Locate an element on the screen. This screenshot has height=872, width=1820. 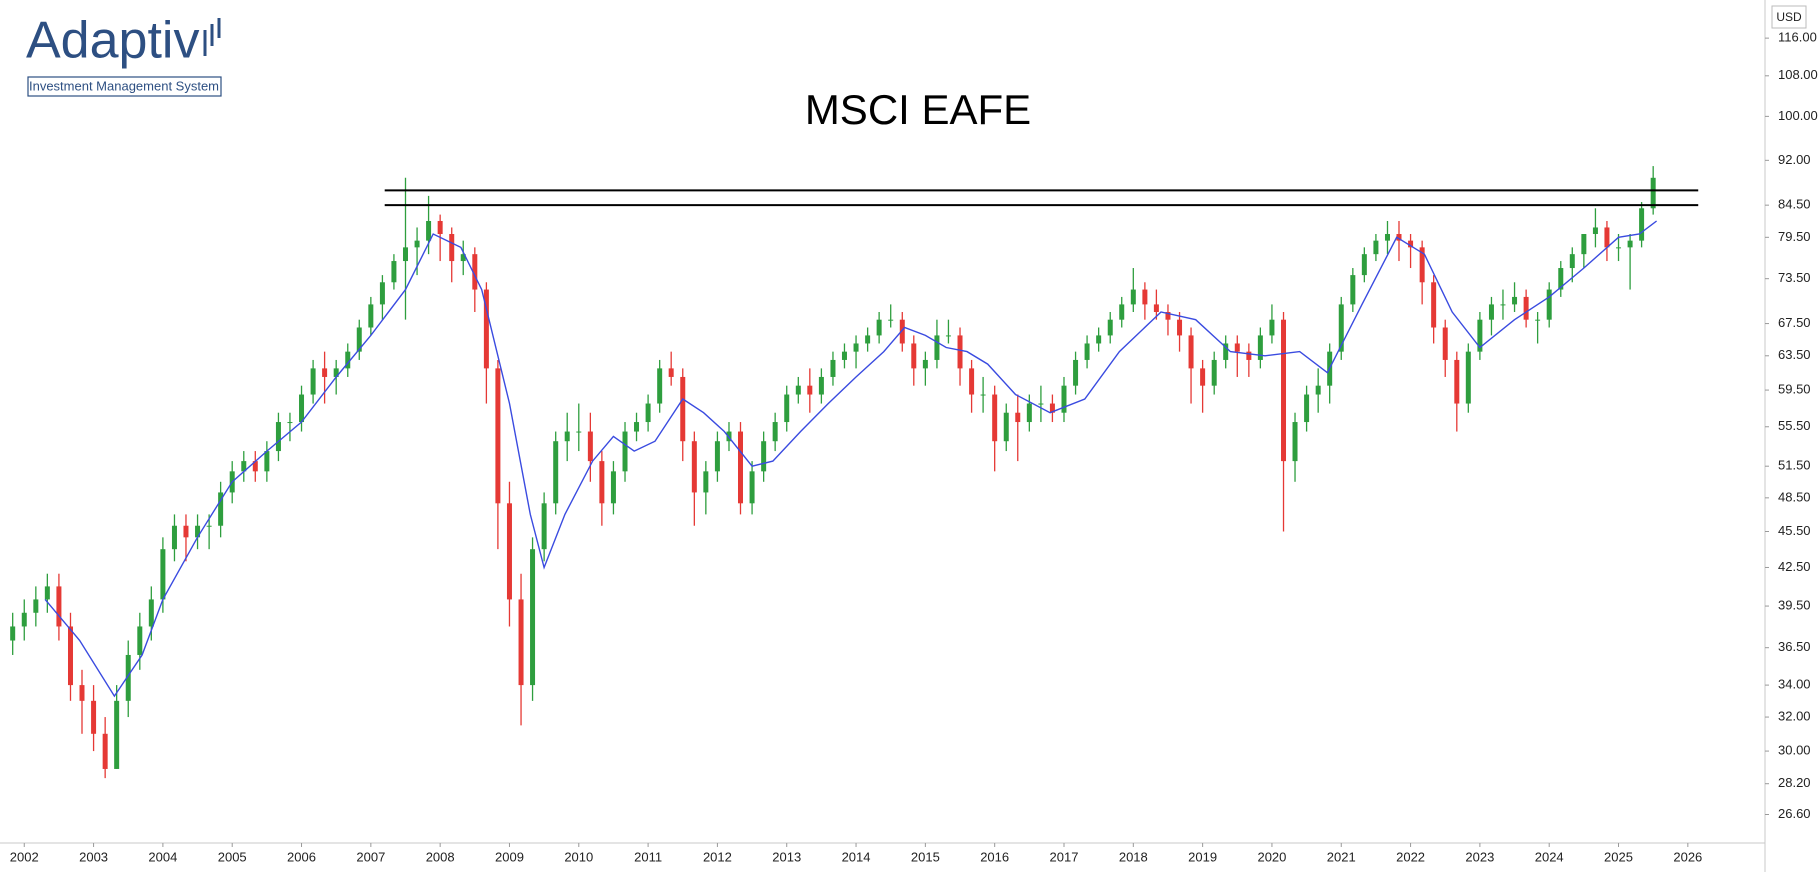
logo-tagline-box is located at coordinates (124, 86).